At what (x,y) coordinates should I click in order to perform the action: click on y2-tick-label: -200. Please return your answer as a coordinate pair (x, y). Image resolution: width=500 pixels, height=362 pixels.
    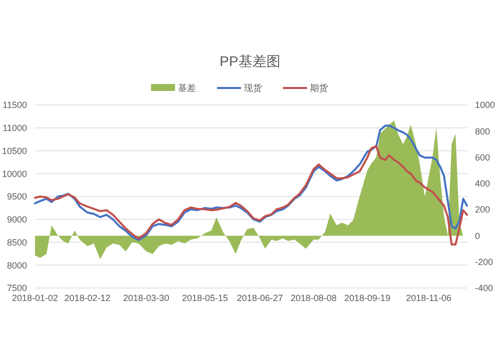
    Looking at the image, I should click on (484, 262).